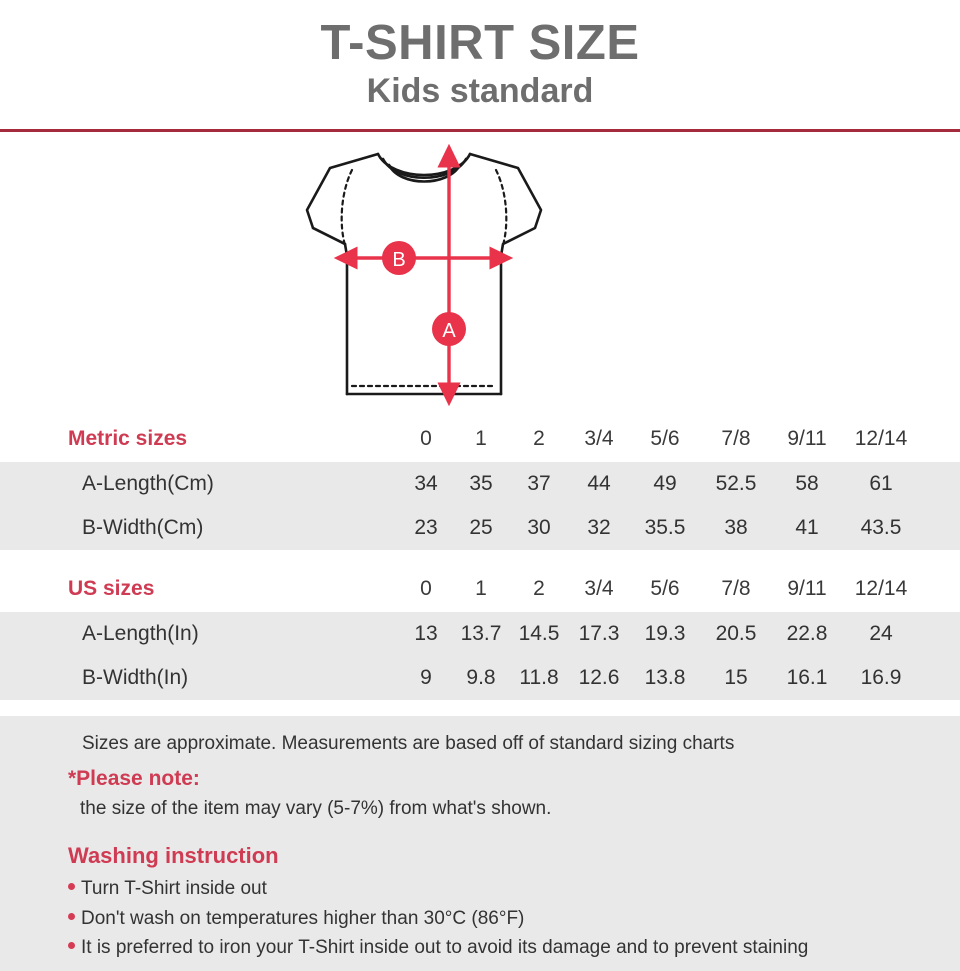  What do you see at coordinates (426, 527) in the screenshot?
I see `table-cell: 23` at bounding box center [426, 527].